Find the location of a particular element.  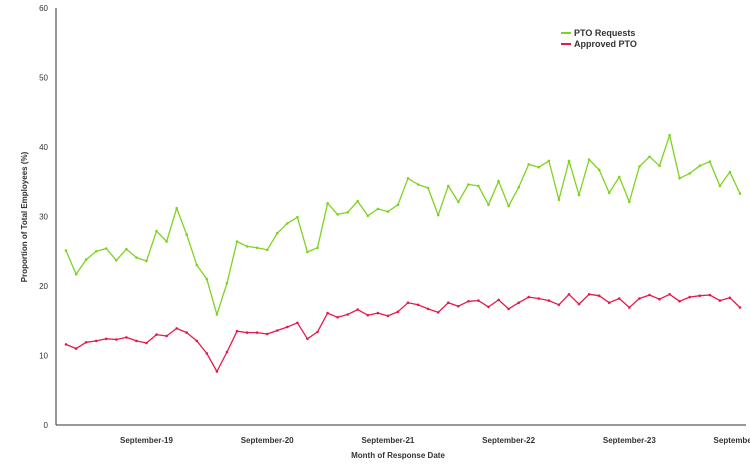

y-axis: 0 10 20 30 40 50 60 is located at coordinates (48, 217).